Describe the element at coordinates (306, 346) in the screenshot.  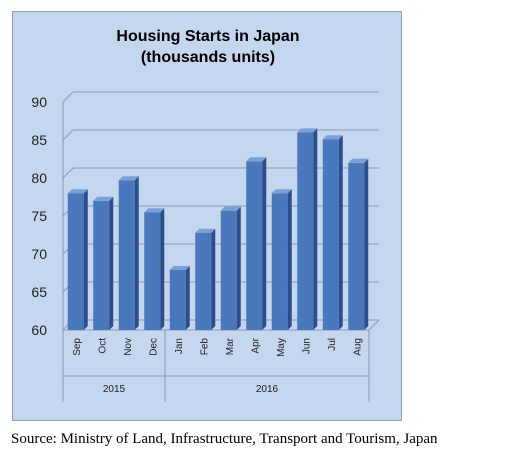
I see `x-tick-label: Jun` at that location.